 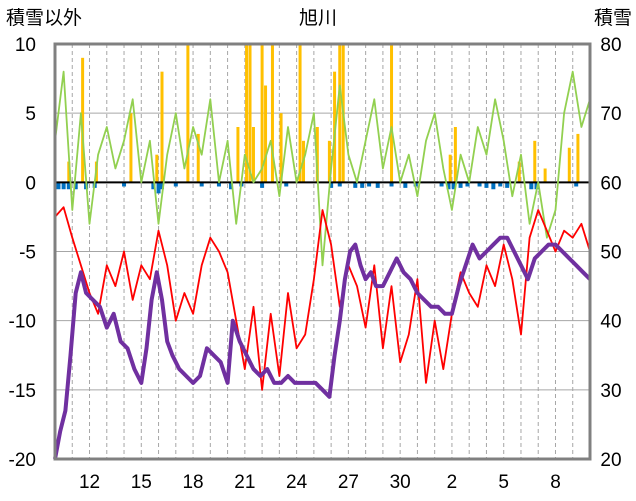 What do you see at coordinates (610, 391) in the screenshot?
I see `right-tick-label: 30` at bounding box center [610, 391].